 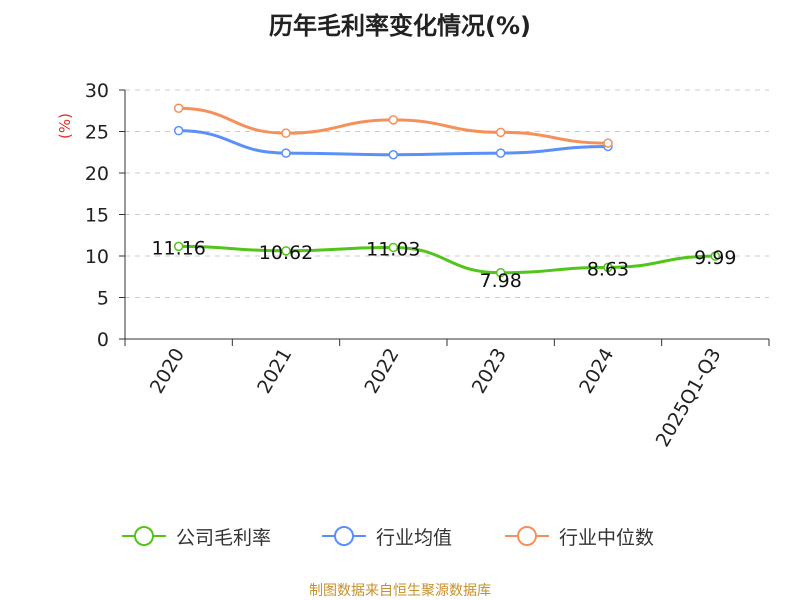 I want to click on legend-swatch-company-margin, so click(x=144, y=536).